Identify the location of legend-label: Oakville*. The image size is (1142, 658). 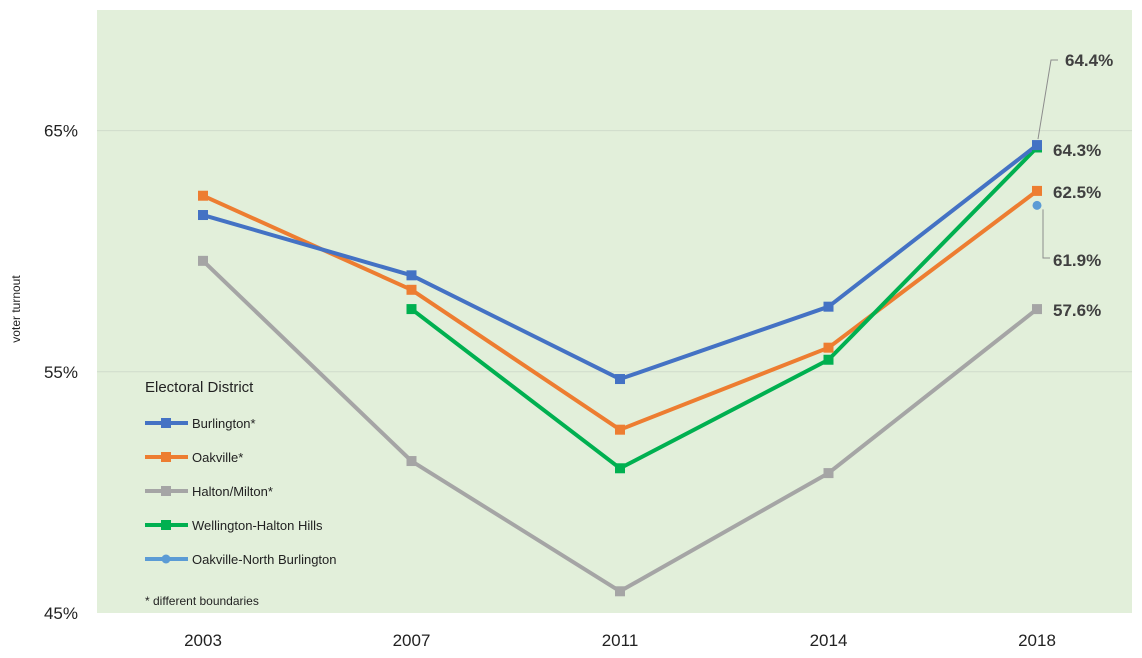
(217, 457).